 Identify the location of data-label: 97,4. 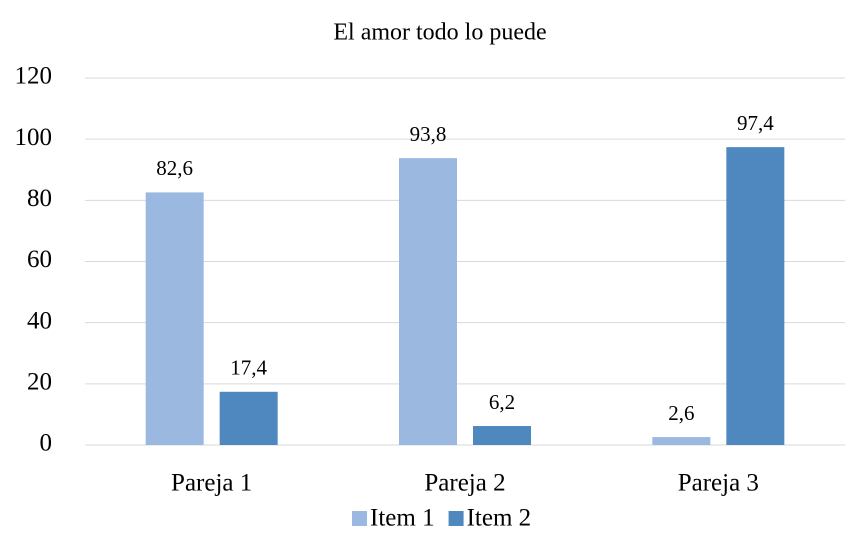
(755, 123).